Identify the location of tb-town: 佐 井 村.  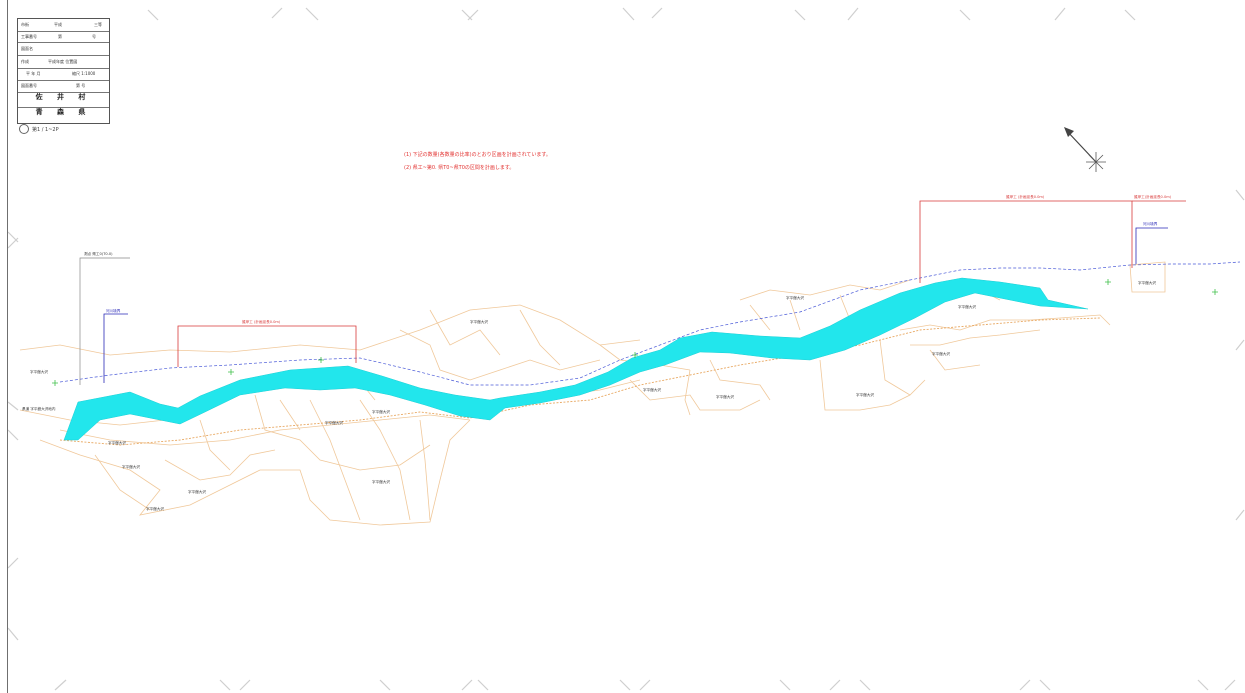
(63, 100).